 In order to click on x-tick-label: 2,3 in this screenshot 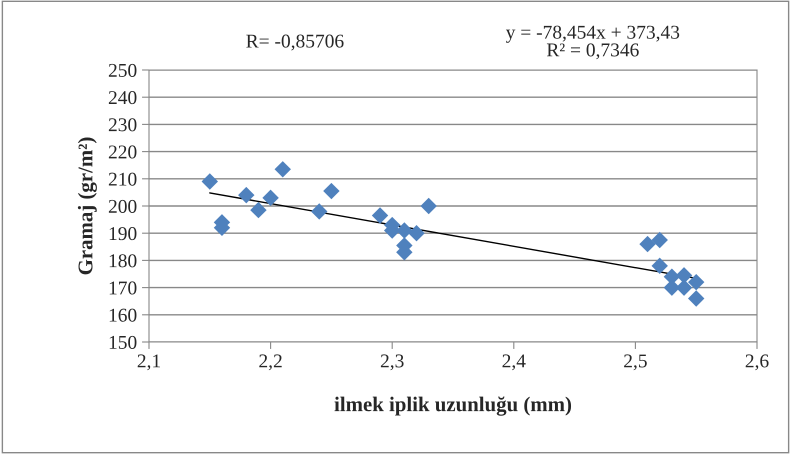, I will do `click(392, 362)`.